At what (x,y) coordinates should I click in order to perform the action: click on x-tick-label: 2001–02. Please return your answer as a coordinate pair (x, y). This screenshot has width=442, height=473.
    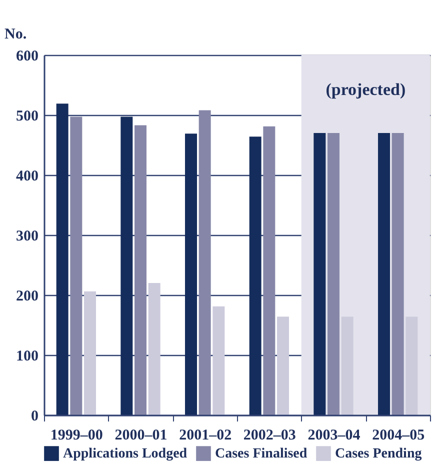
    Looking at the image, I should click on (205, 436).